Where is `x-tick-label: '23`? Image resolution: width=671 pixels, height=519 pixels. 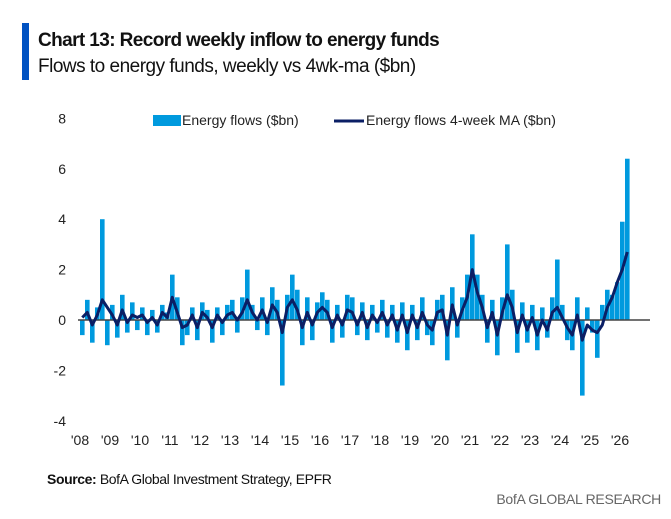 x-tick-label: '23 is located at coordinates (530, 440).